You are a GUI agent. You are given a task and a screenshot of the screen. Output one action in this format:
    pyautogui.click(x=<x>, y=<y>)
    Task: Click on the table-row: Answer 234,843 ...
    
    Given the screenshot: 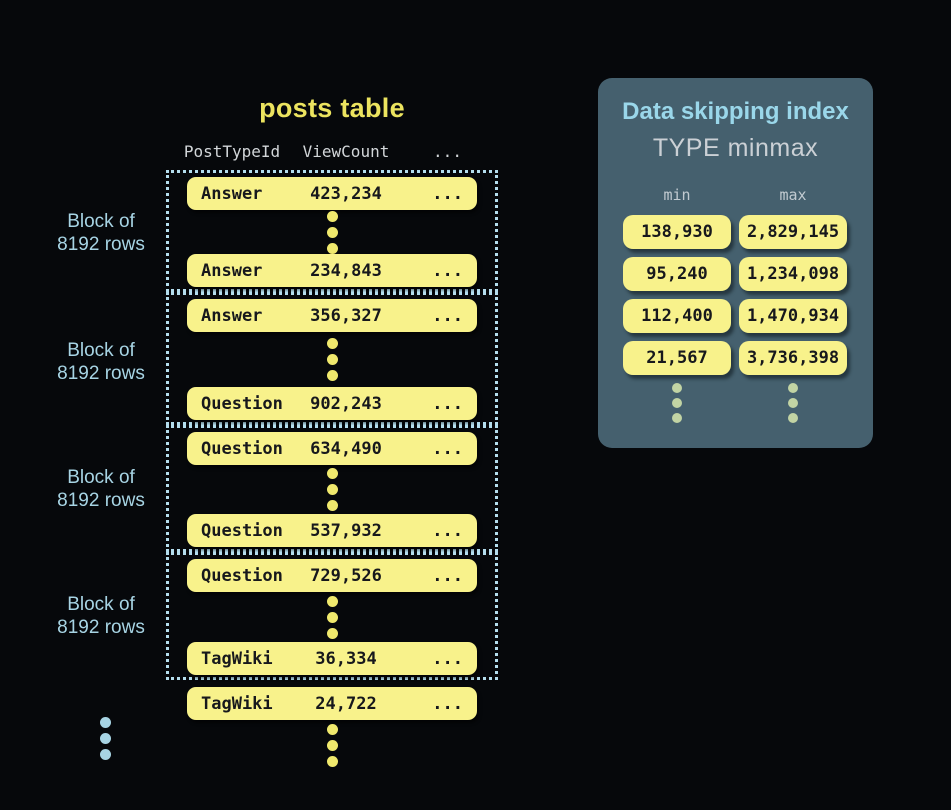 What is the action you would take?
    pyautogui.click(x=332, y=270)
    